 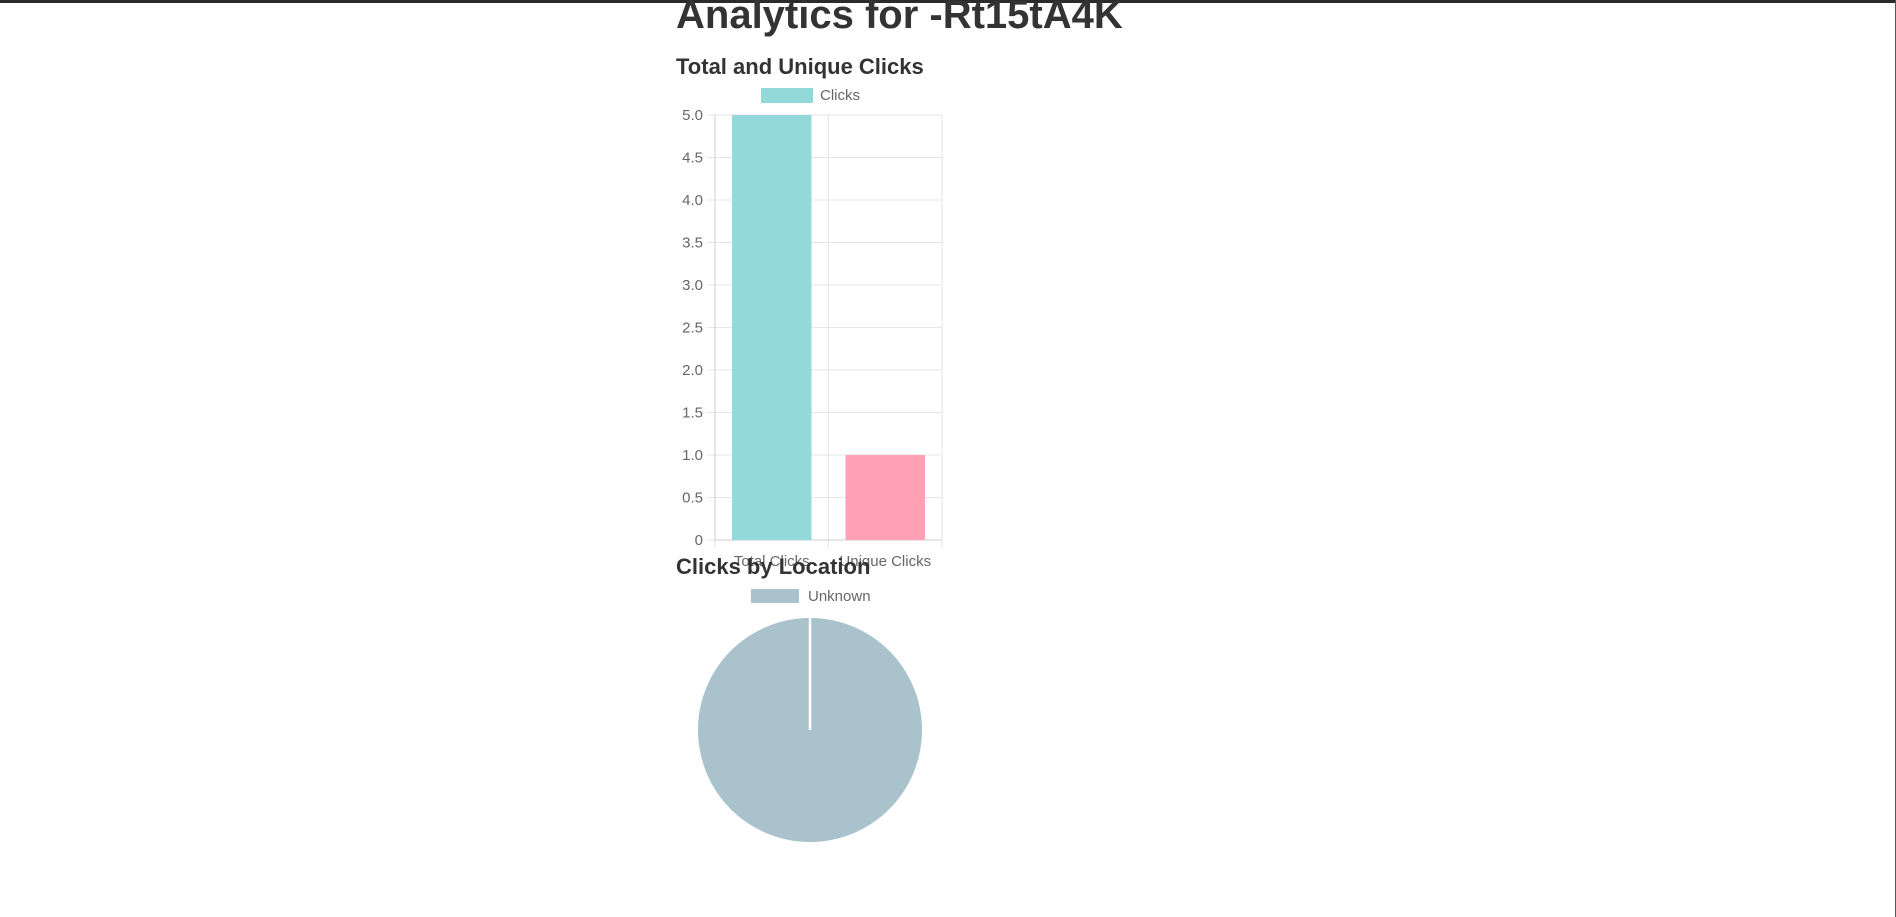 I want to click on pie-legend: Unknown, so click(x=811, y=596).